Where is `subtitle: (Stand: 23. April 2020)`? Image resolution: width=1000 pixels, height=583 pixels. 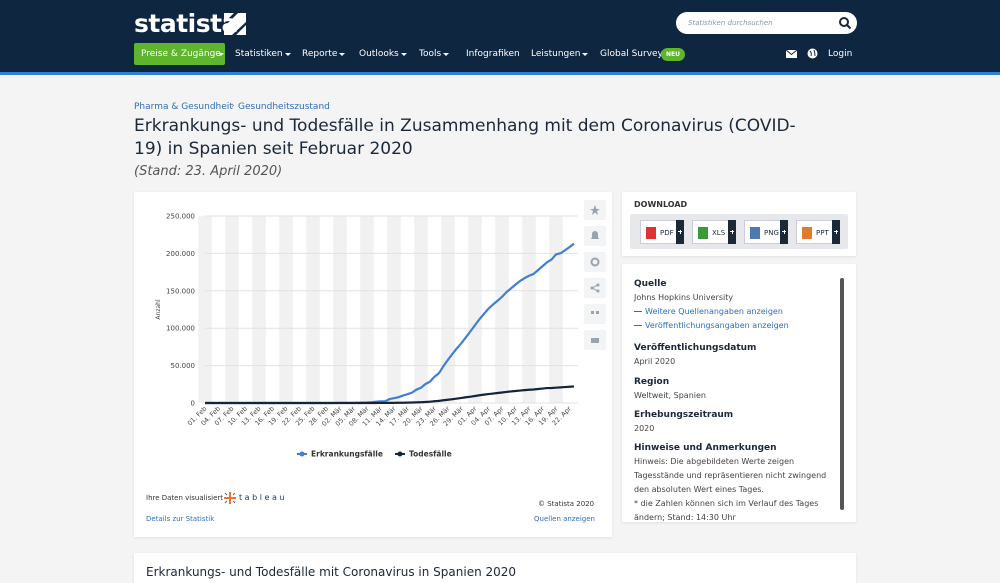 subtitle: (Stand: 23. April 2020) is located at coordinates (208, 171).